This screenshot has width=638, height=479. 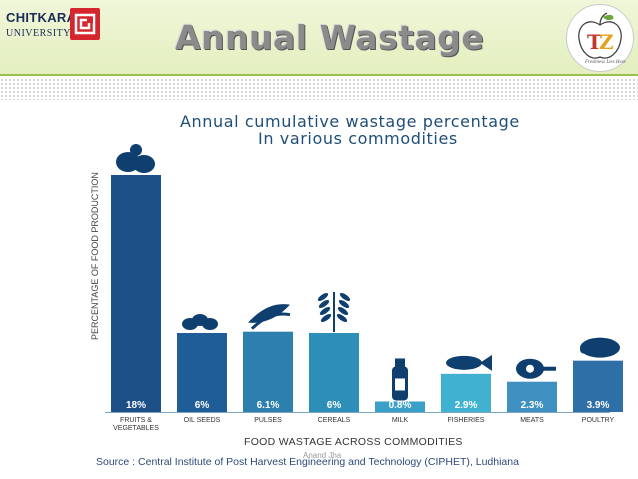 What do you see at coordinates (598, 405) in the screenshot?
I see `bar-value-label: 3.9%` at bounding box center [598, 405].